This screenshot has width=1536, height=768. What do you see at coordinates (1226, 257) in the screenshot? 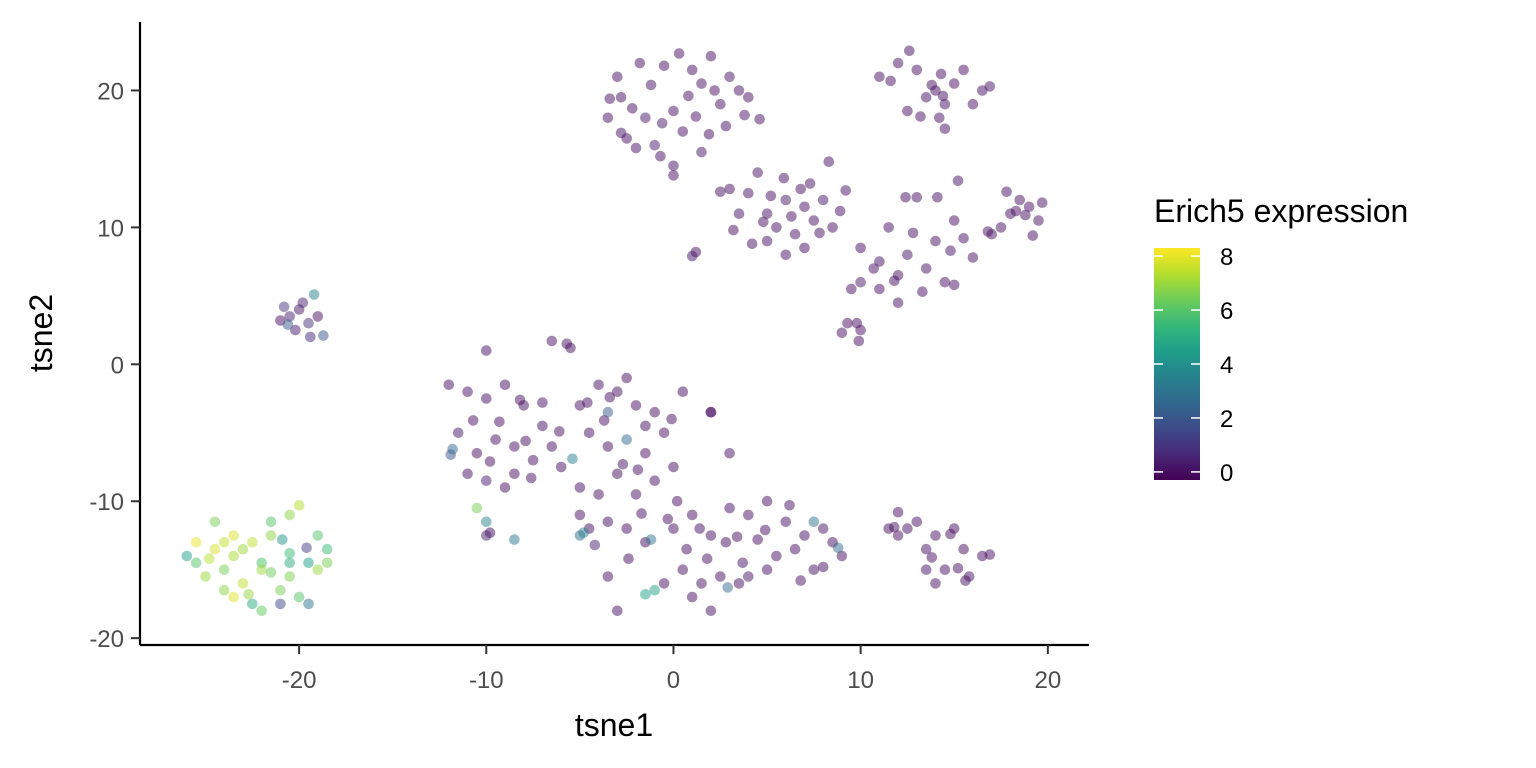
I see `legend-tick-label: 8` at bounding box center [1226, 257].